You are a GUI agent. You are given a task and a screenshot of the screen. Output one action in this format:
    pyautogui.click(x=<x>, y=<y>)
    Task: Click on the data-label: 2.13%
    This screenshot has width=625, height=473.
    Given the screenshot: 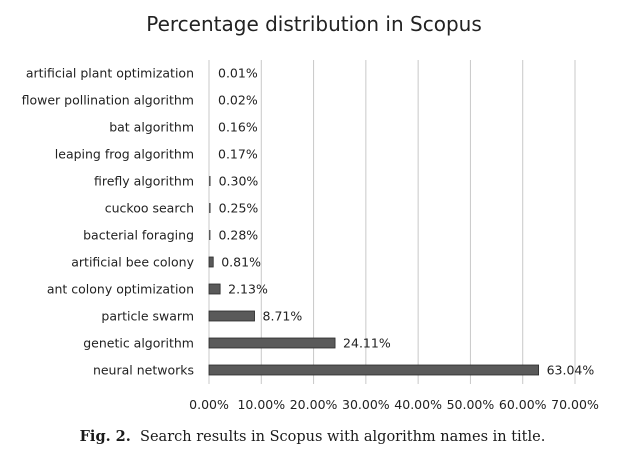 What is the action you would take?
    pyautogui.click(x=248, y=289)
    